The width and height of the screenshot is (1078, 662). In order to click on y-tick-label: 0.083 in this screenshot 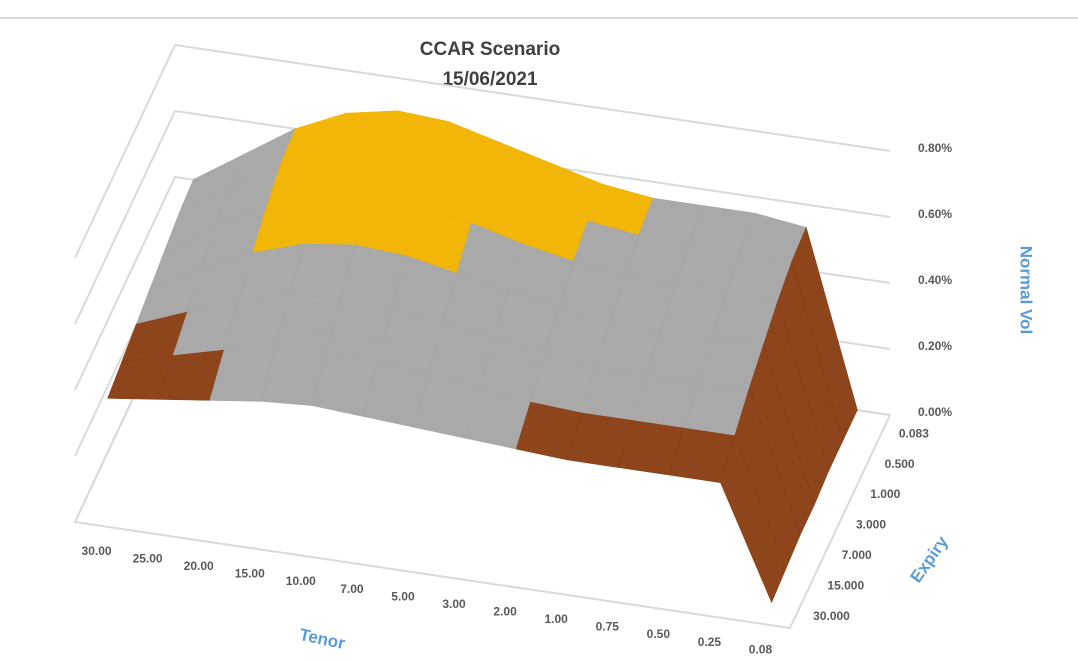, I will do `click(914, 433)`.